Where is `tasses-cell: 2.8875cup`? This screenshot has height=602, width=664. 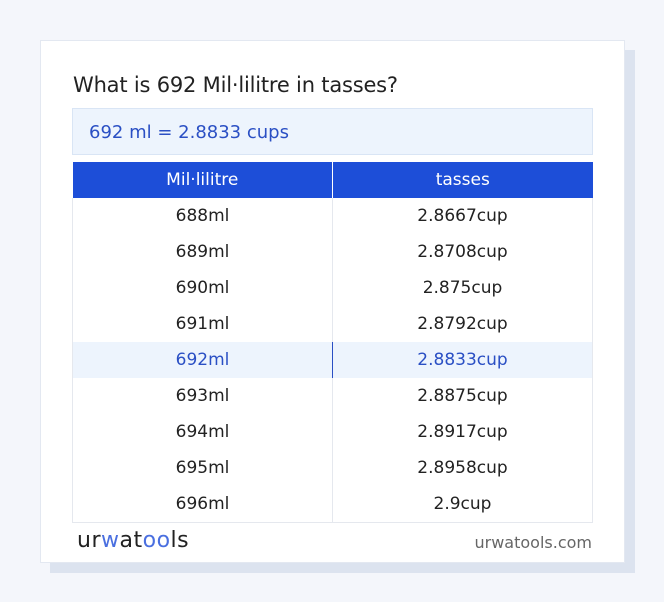
tasses-cell: 2.8875cup is located at coordinates (462, 396).